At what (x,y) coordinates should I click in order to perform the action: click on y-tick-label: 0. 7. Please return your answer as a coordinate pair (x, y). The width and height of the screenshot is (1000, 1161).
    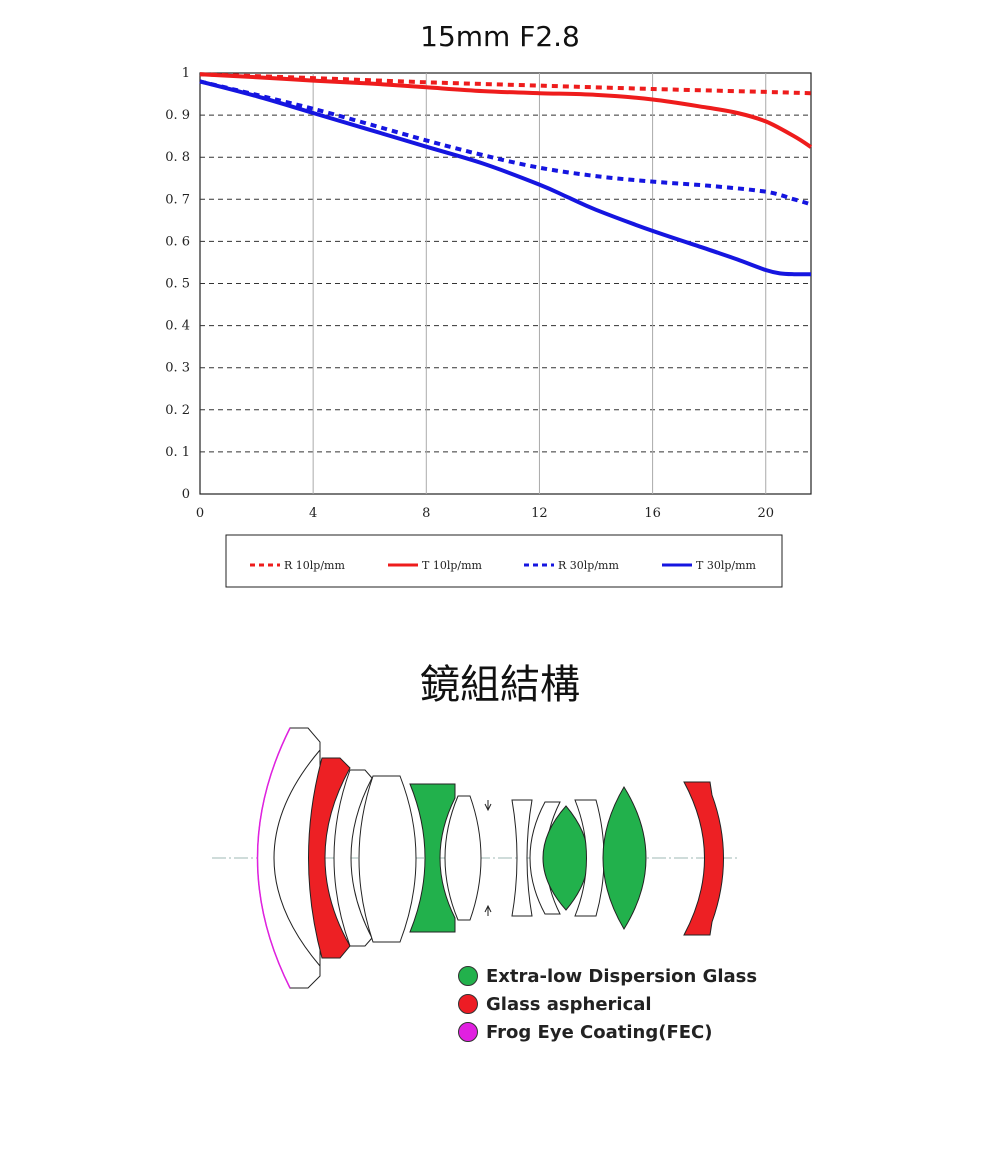
    Looking at the image, I should click on (177, 199).